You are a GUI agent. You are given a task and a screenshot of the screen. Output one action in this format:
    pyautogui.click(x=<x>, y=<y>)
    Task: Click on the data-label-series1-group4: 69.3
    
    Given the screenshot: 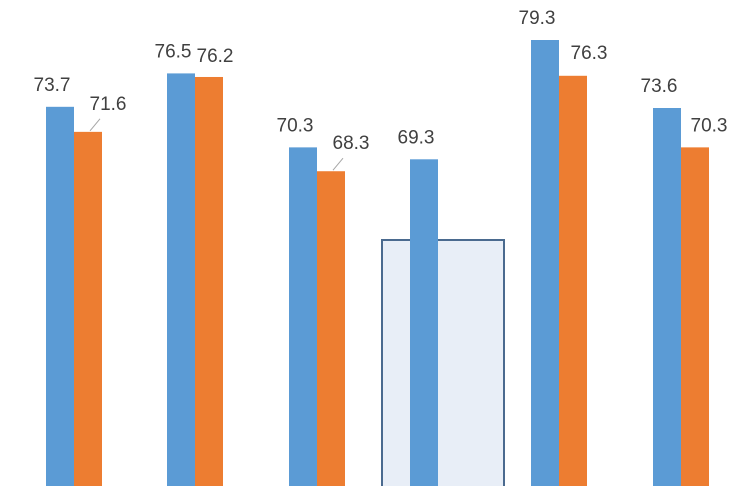 What is the action you would take?
    pyautogui.click(x=416, y=137)
    